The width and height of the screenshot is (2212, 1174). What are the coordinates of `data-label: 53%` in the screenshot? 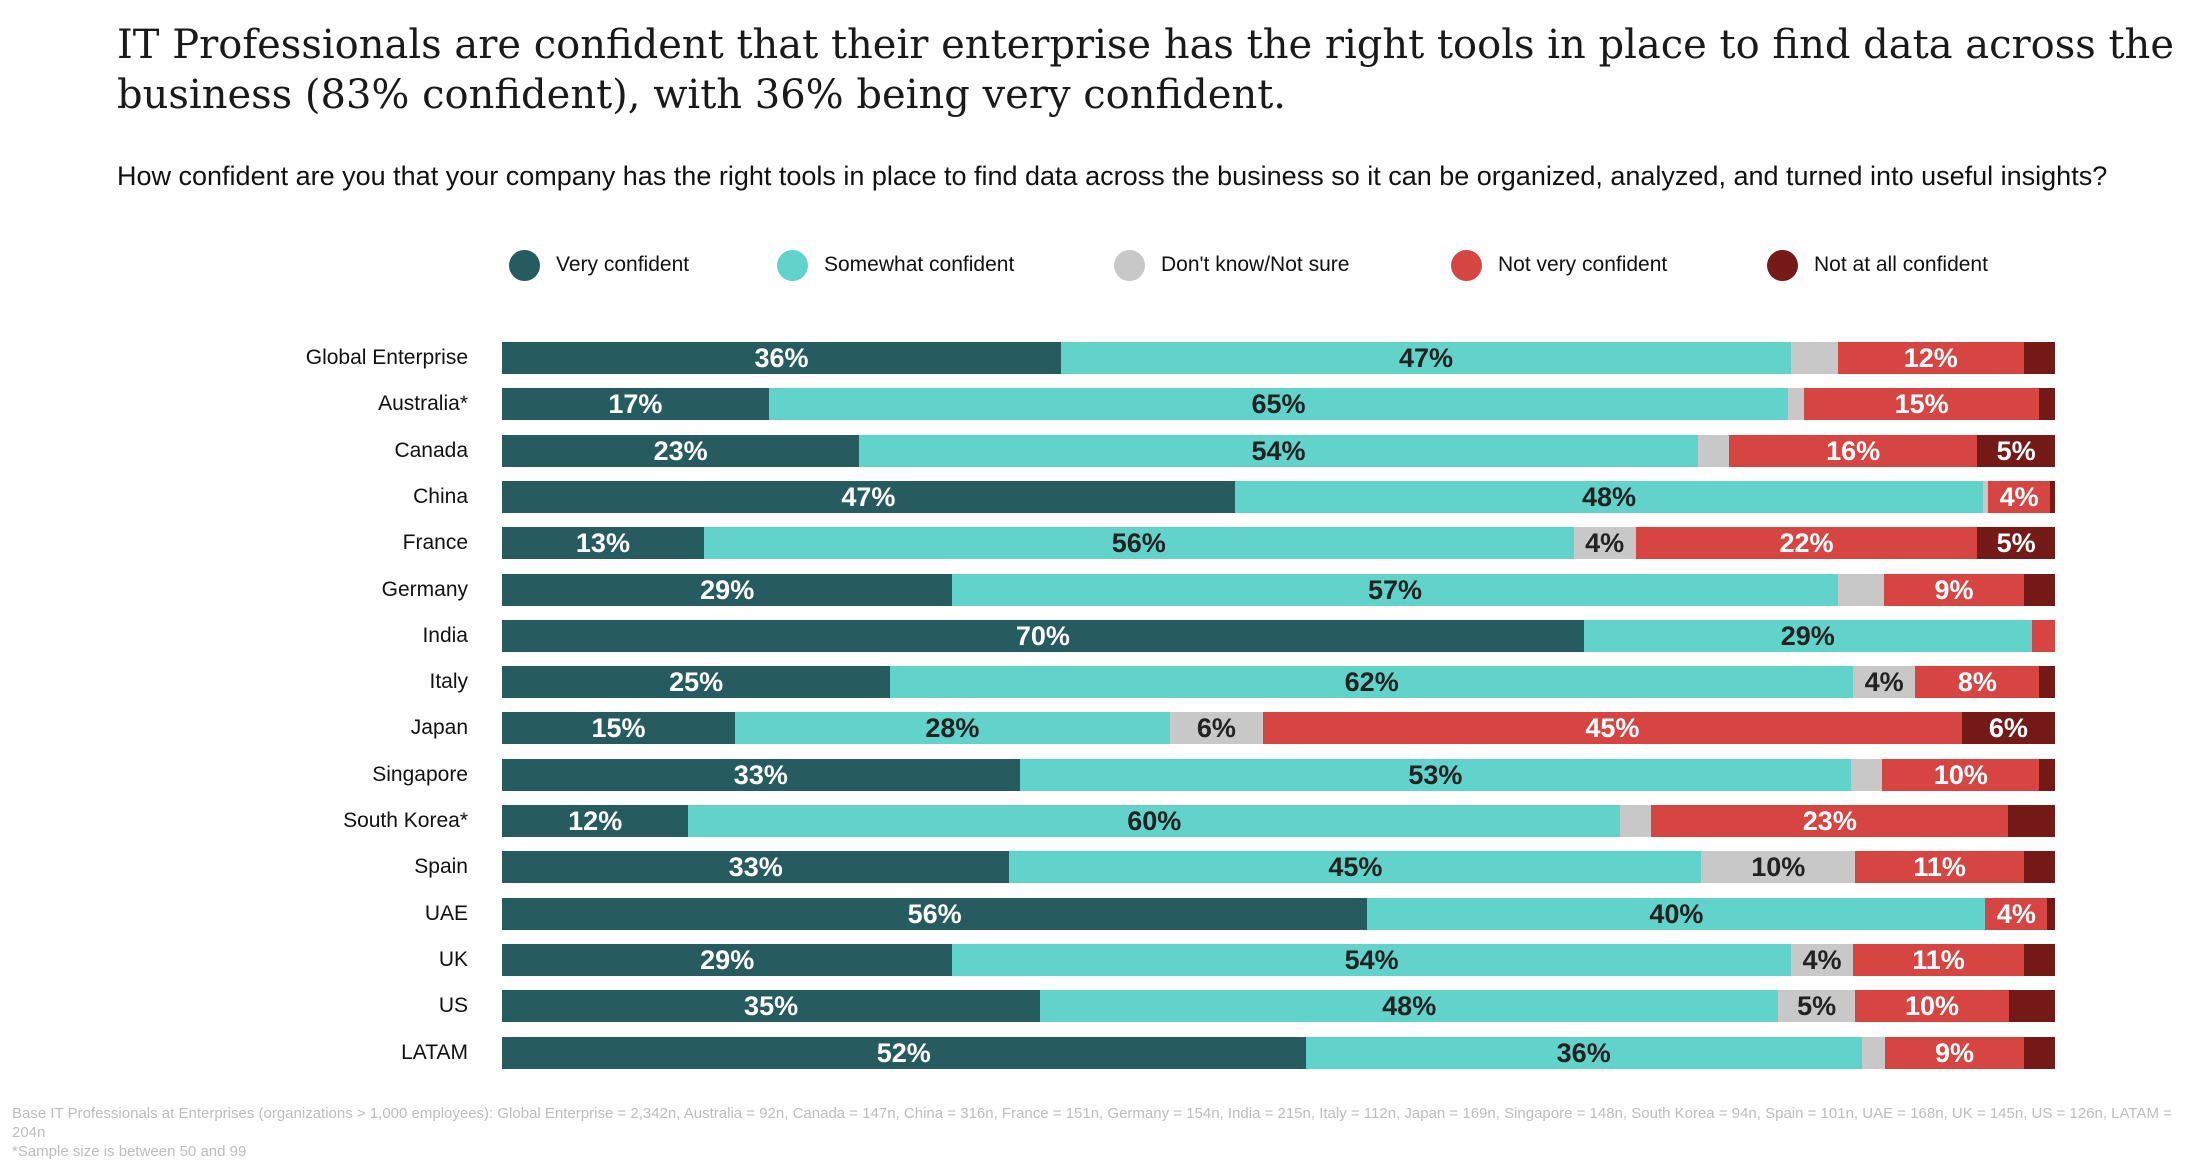 It's located at (1435, 774).